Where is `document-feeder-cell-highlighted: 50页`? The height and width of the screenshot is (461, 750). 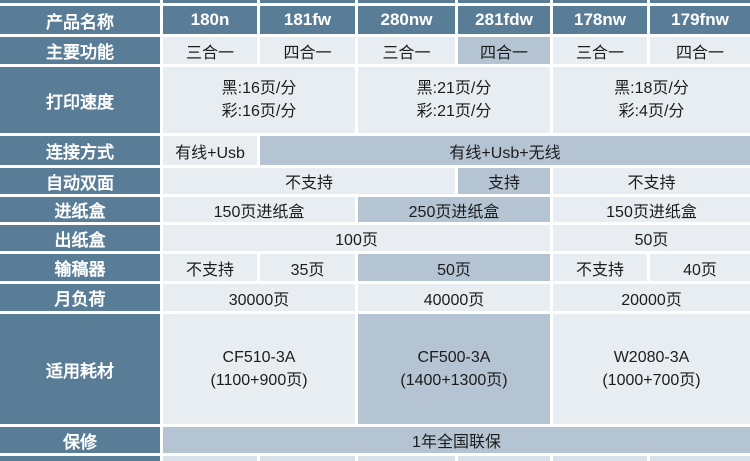 document-feeder-cell-highlighted: 50页 is located at coordinates (454, 267).